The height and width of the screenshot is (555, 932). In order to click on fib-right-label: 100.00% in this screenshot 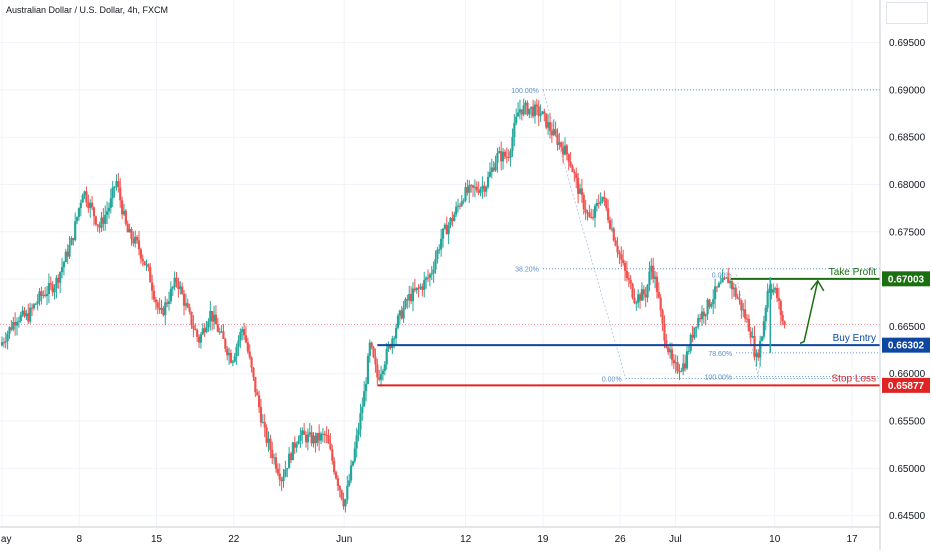, I will do `click(718, 378)`.